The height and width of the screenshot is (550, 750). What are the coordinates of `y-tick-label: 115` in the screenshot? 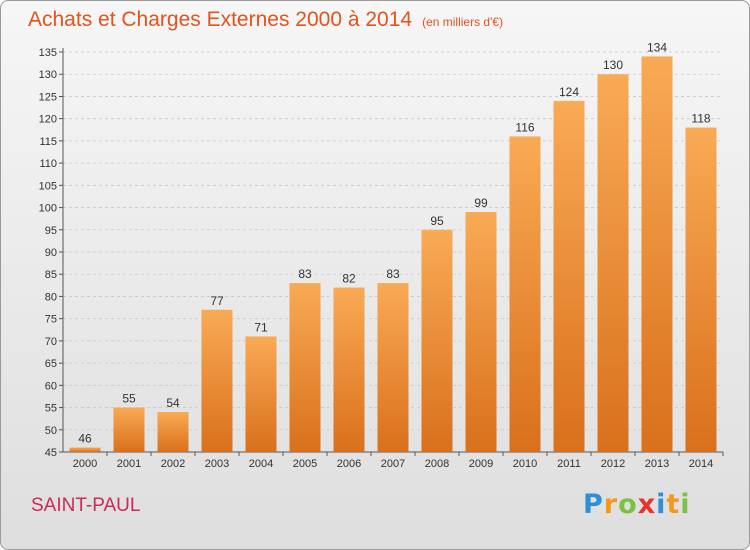 It's located at (48, 142).